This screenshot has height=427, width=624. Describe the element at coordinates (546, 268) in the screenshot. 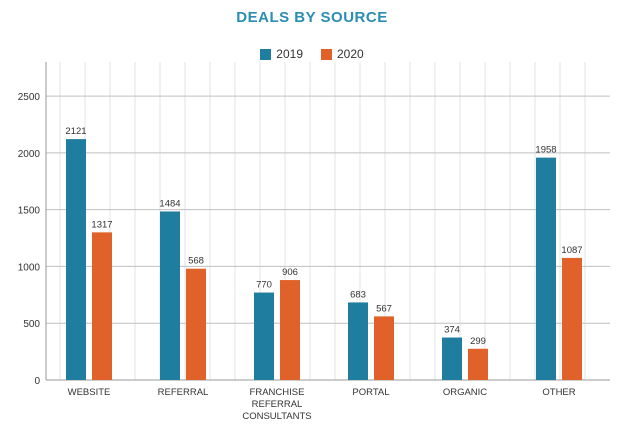

I see `bar-2019-other` at that location.